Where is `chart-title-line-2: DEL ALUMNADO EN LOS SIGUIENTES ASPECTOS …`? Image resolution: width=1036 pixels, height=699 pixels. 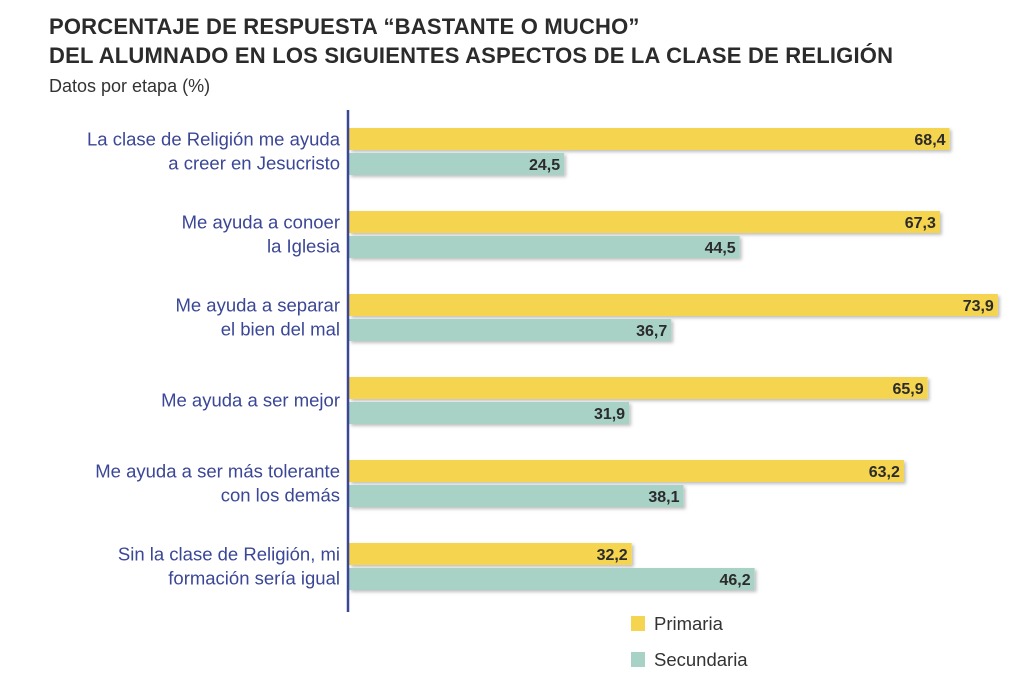 chart-title-line-2: DEL ALUMNADO EN LOS SIGUIENTES ASPECTOS … is located at coordinates (471, 55).